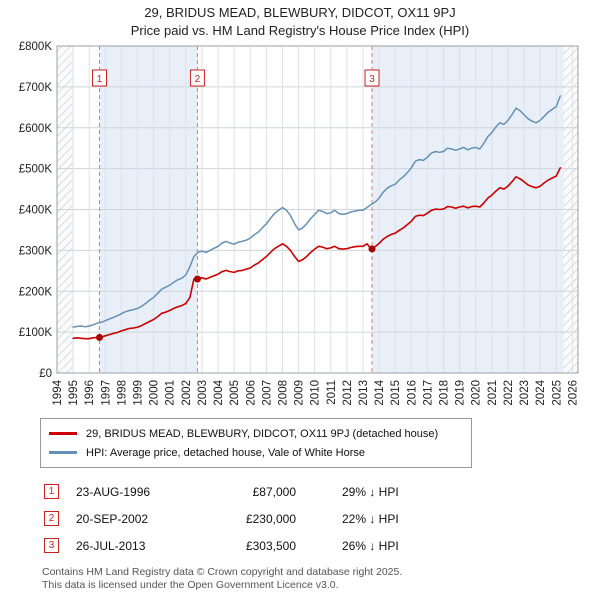 Image resolution: width=600 pixels, height=592 pixels. What do you see at coordinates (36, 88) in the screenshot?
I see `svg-text: £700K` at bounding box center [36, 88].